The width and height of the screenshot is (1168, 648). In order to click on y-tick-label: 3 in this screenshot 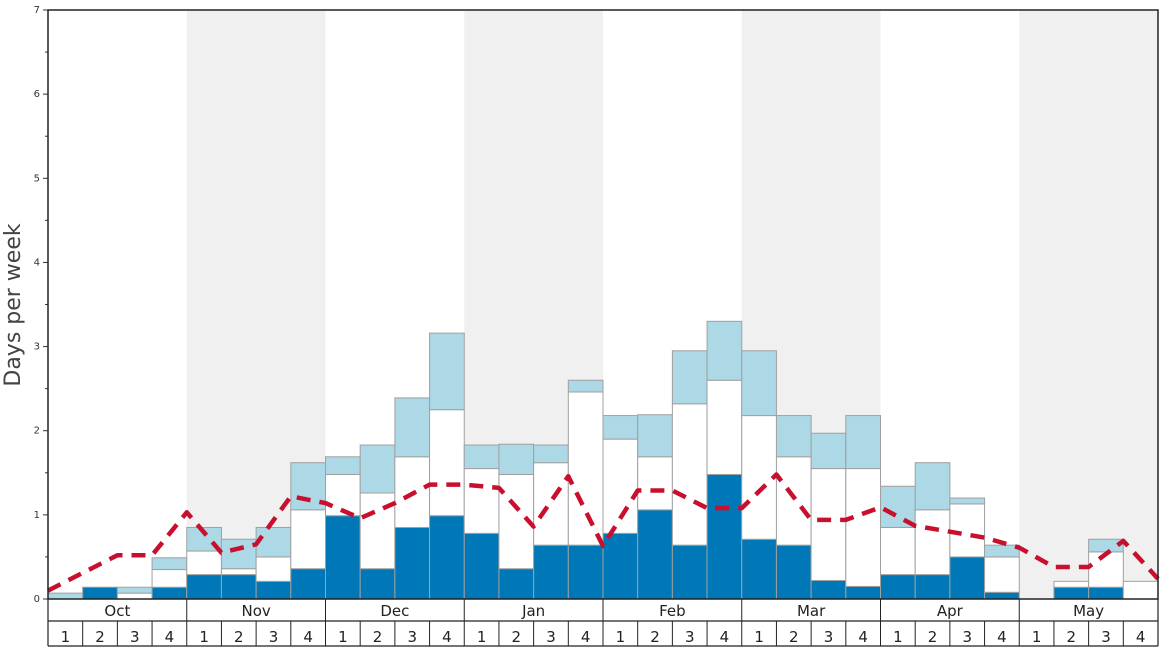, I will do `click(37, 347)`.